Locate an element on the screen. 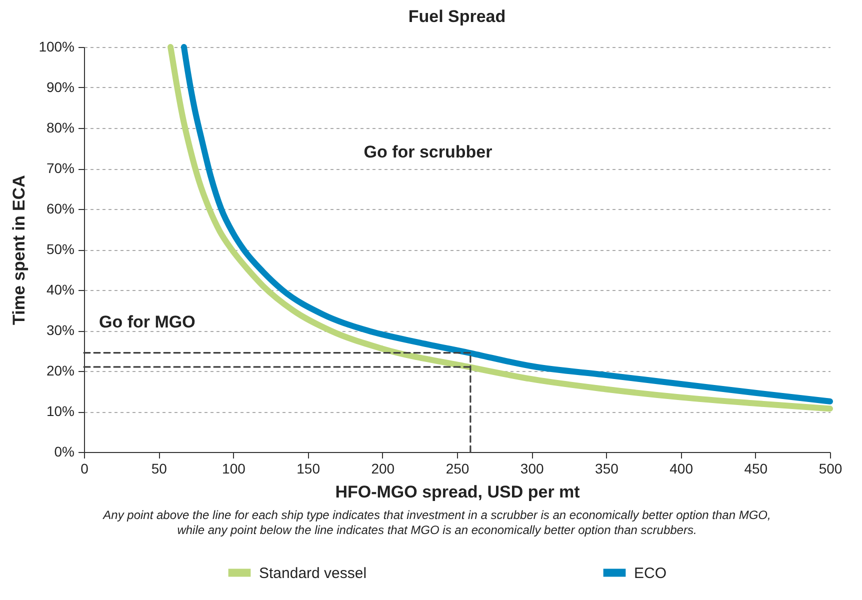 This screenshot has height=600, width=862. y-tick-label: 20% is located at coordinates (60, 370).